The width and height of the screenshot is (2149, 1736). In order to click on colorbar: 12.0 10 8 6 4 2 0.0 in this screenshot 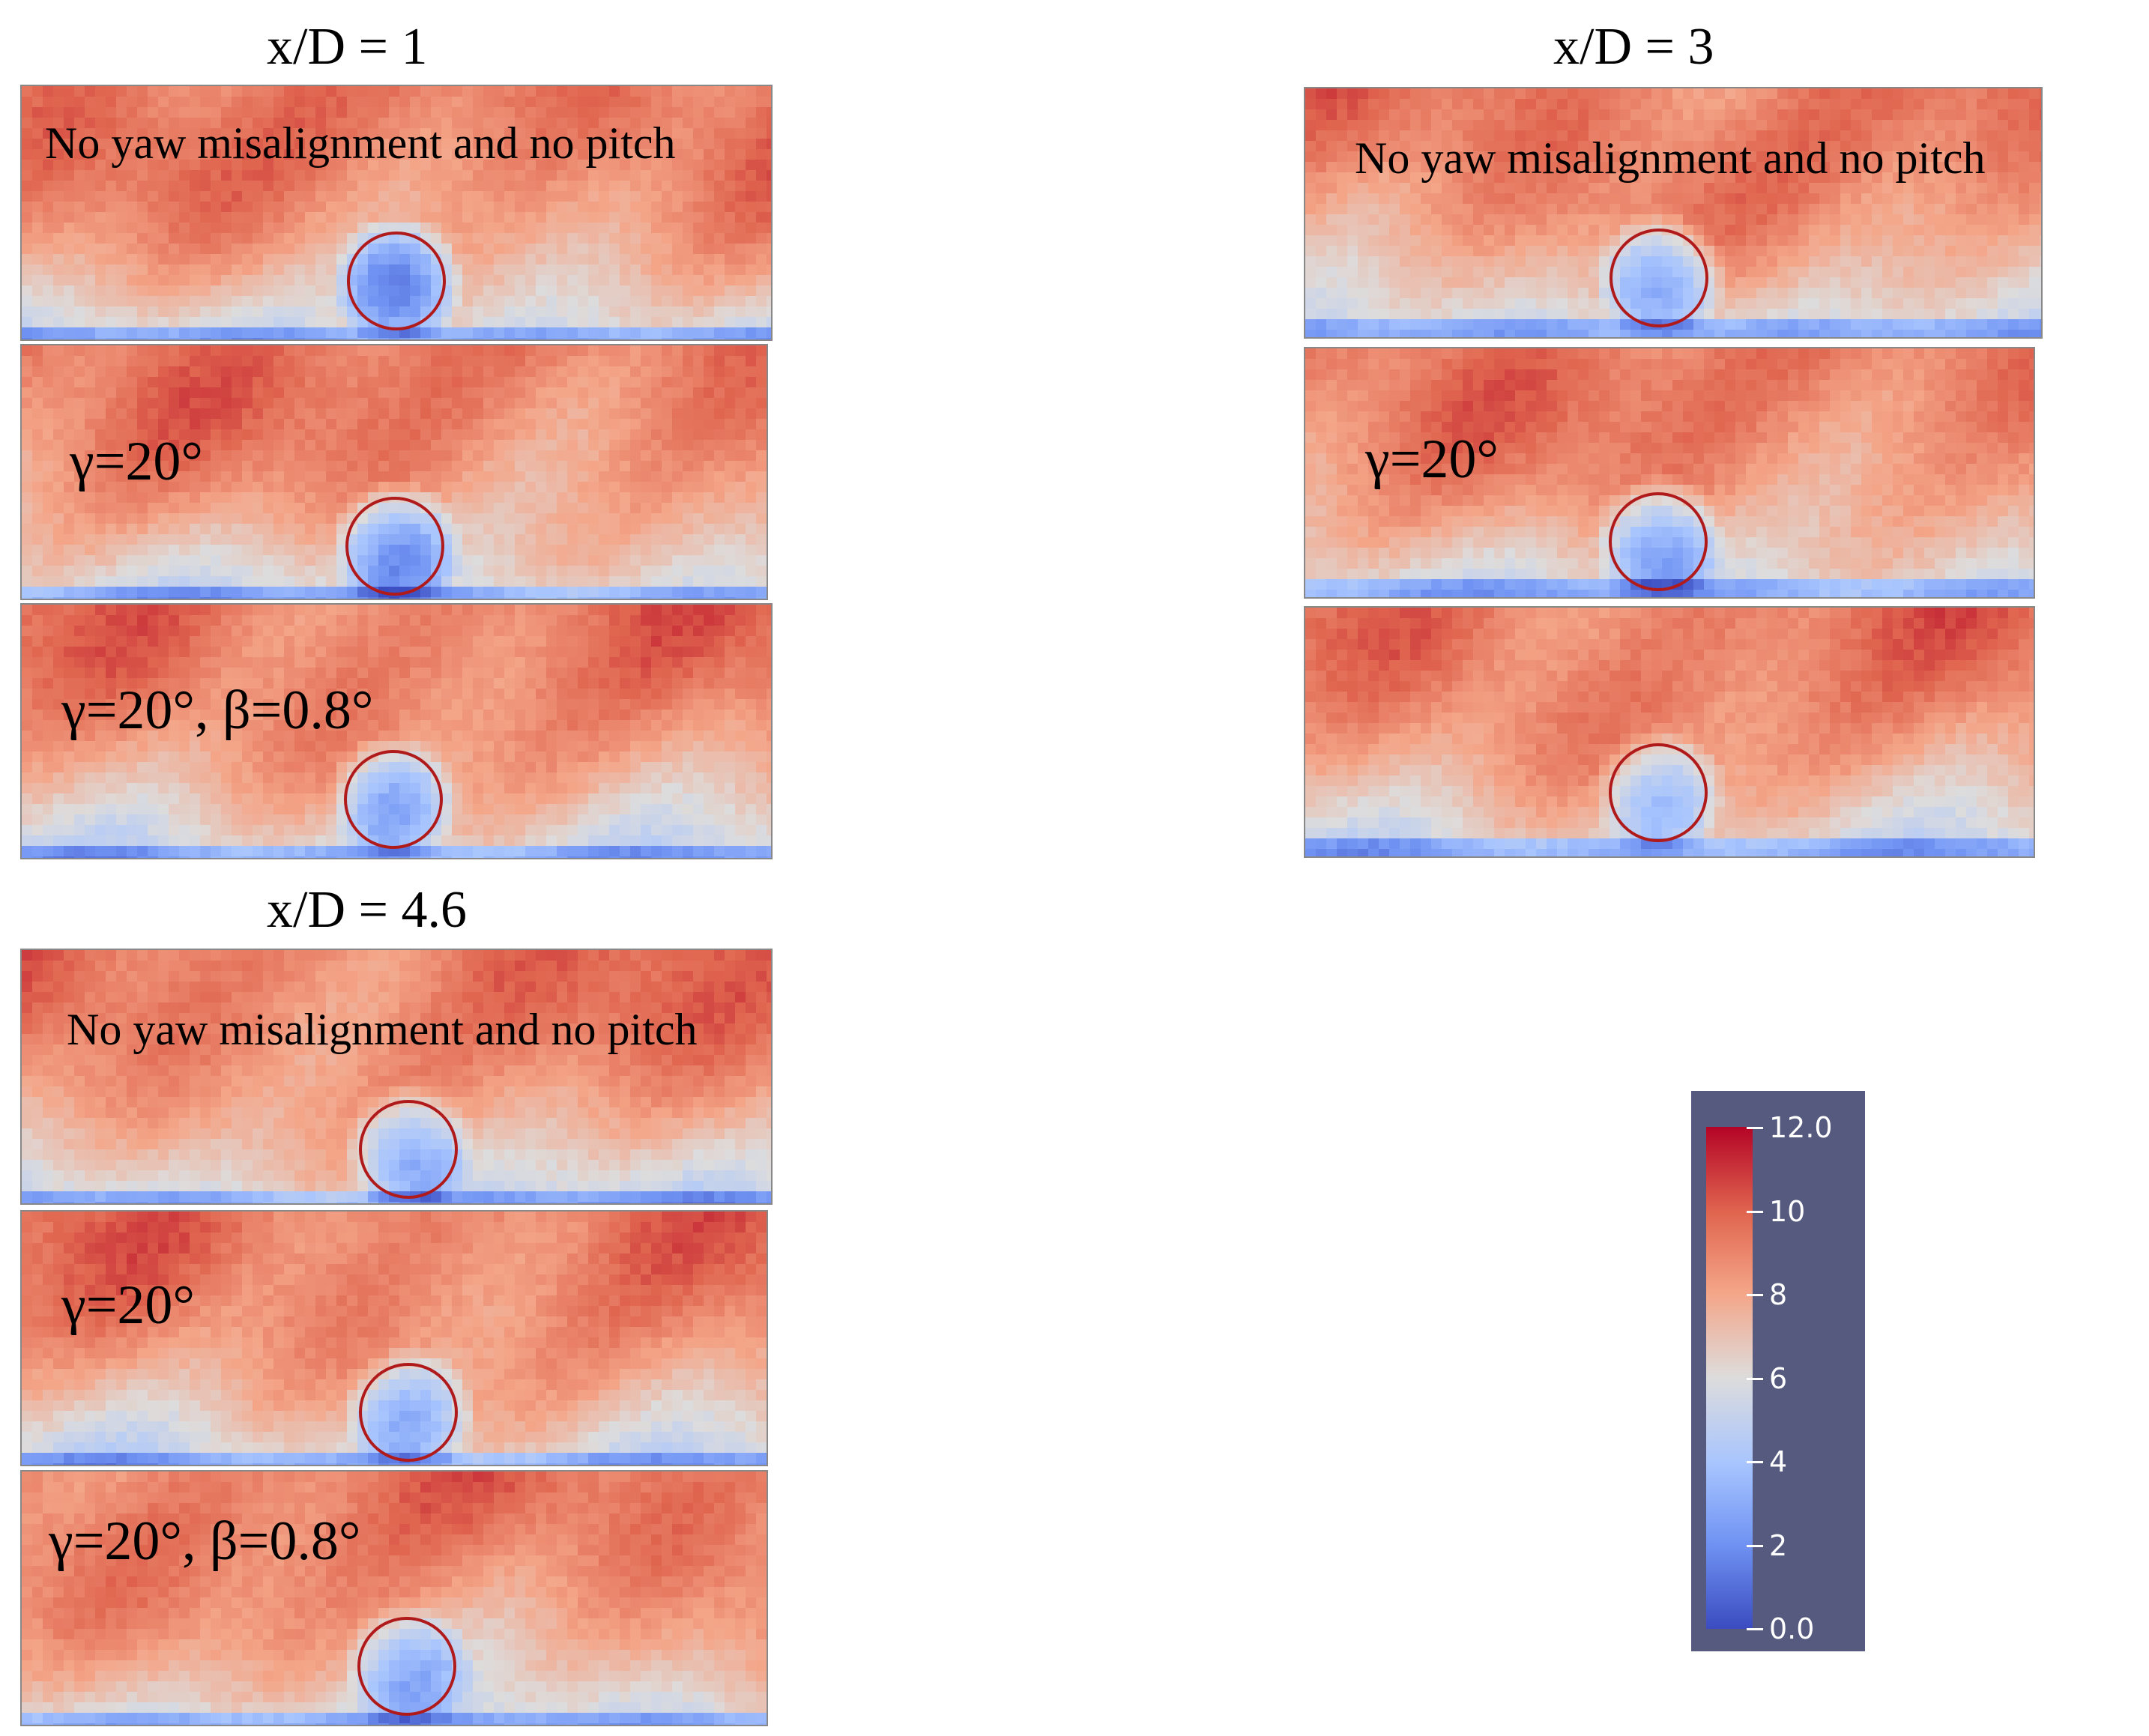, I will do `click(1778, 1371)`.